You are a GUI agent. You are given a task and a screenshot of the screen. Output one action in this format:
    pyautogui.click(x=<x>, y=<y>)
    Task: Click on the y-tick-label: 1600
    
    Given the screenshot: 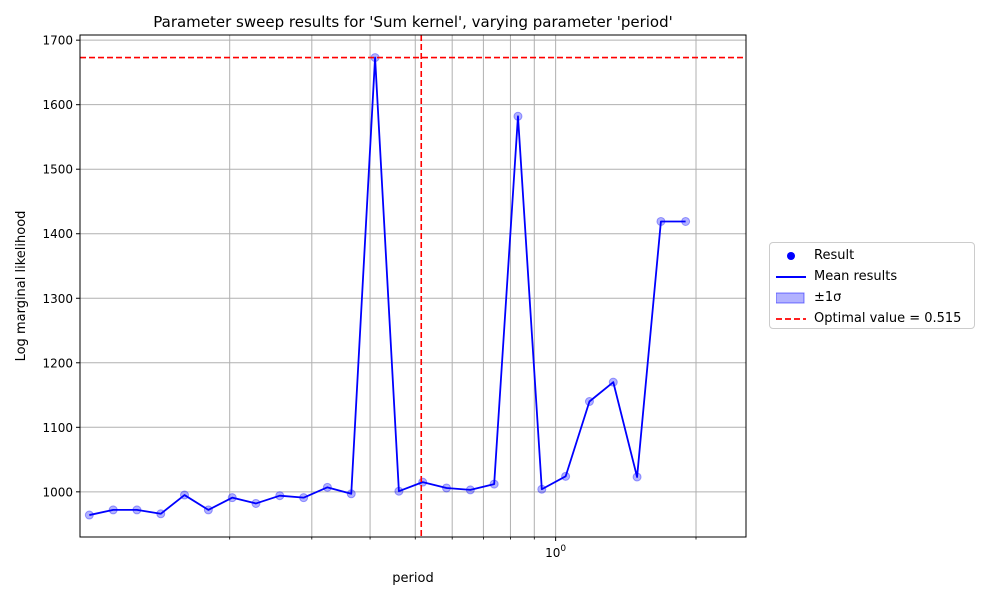 What is the action you would take?
    pyautogui.click(x=57, y=105)
    